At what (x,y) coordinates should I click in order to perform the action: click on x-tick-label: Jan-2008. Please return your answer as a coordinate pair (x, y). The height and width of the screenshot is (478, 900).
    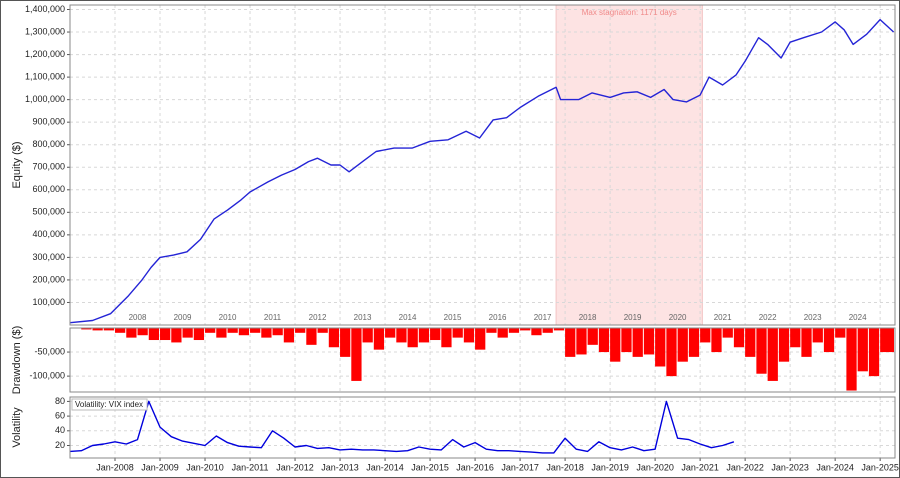
    Looking at the image, I should click on (115, 467).